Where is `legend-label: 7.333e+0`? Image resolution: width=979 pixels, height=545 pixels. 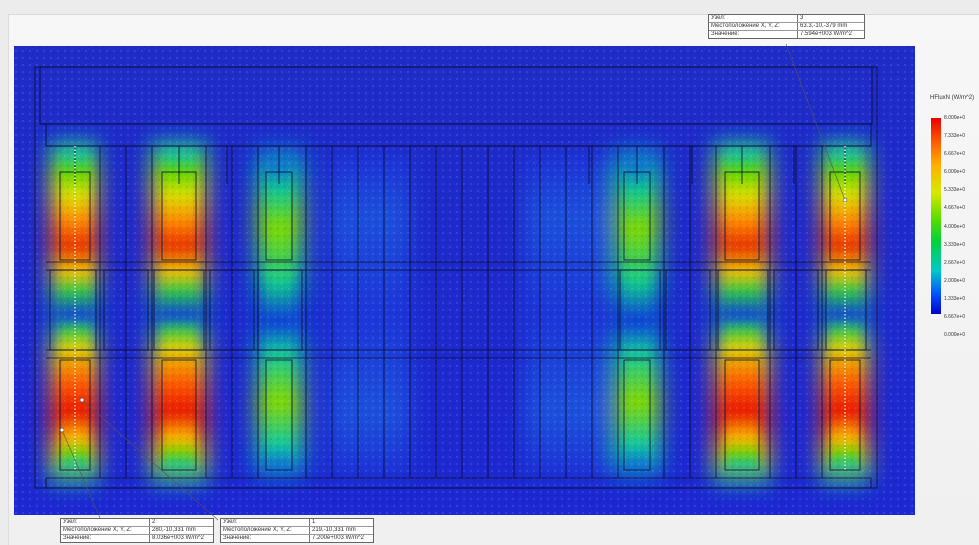
legend-label: 7.333e+0 is located at coordinates (954, 136).